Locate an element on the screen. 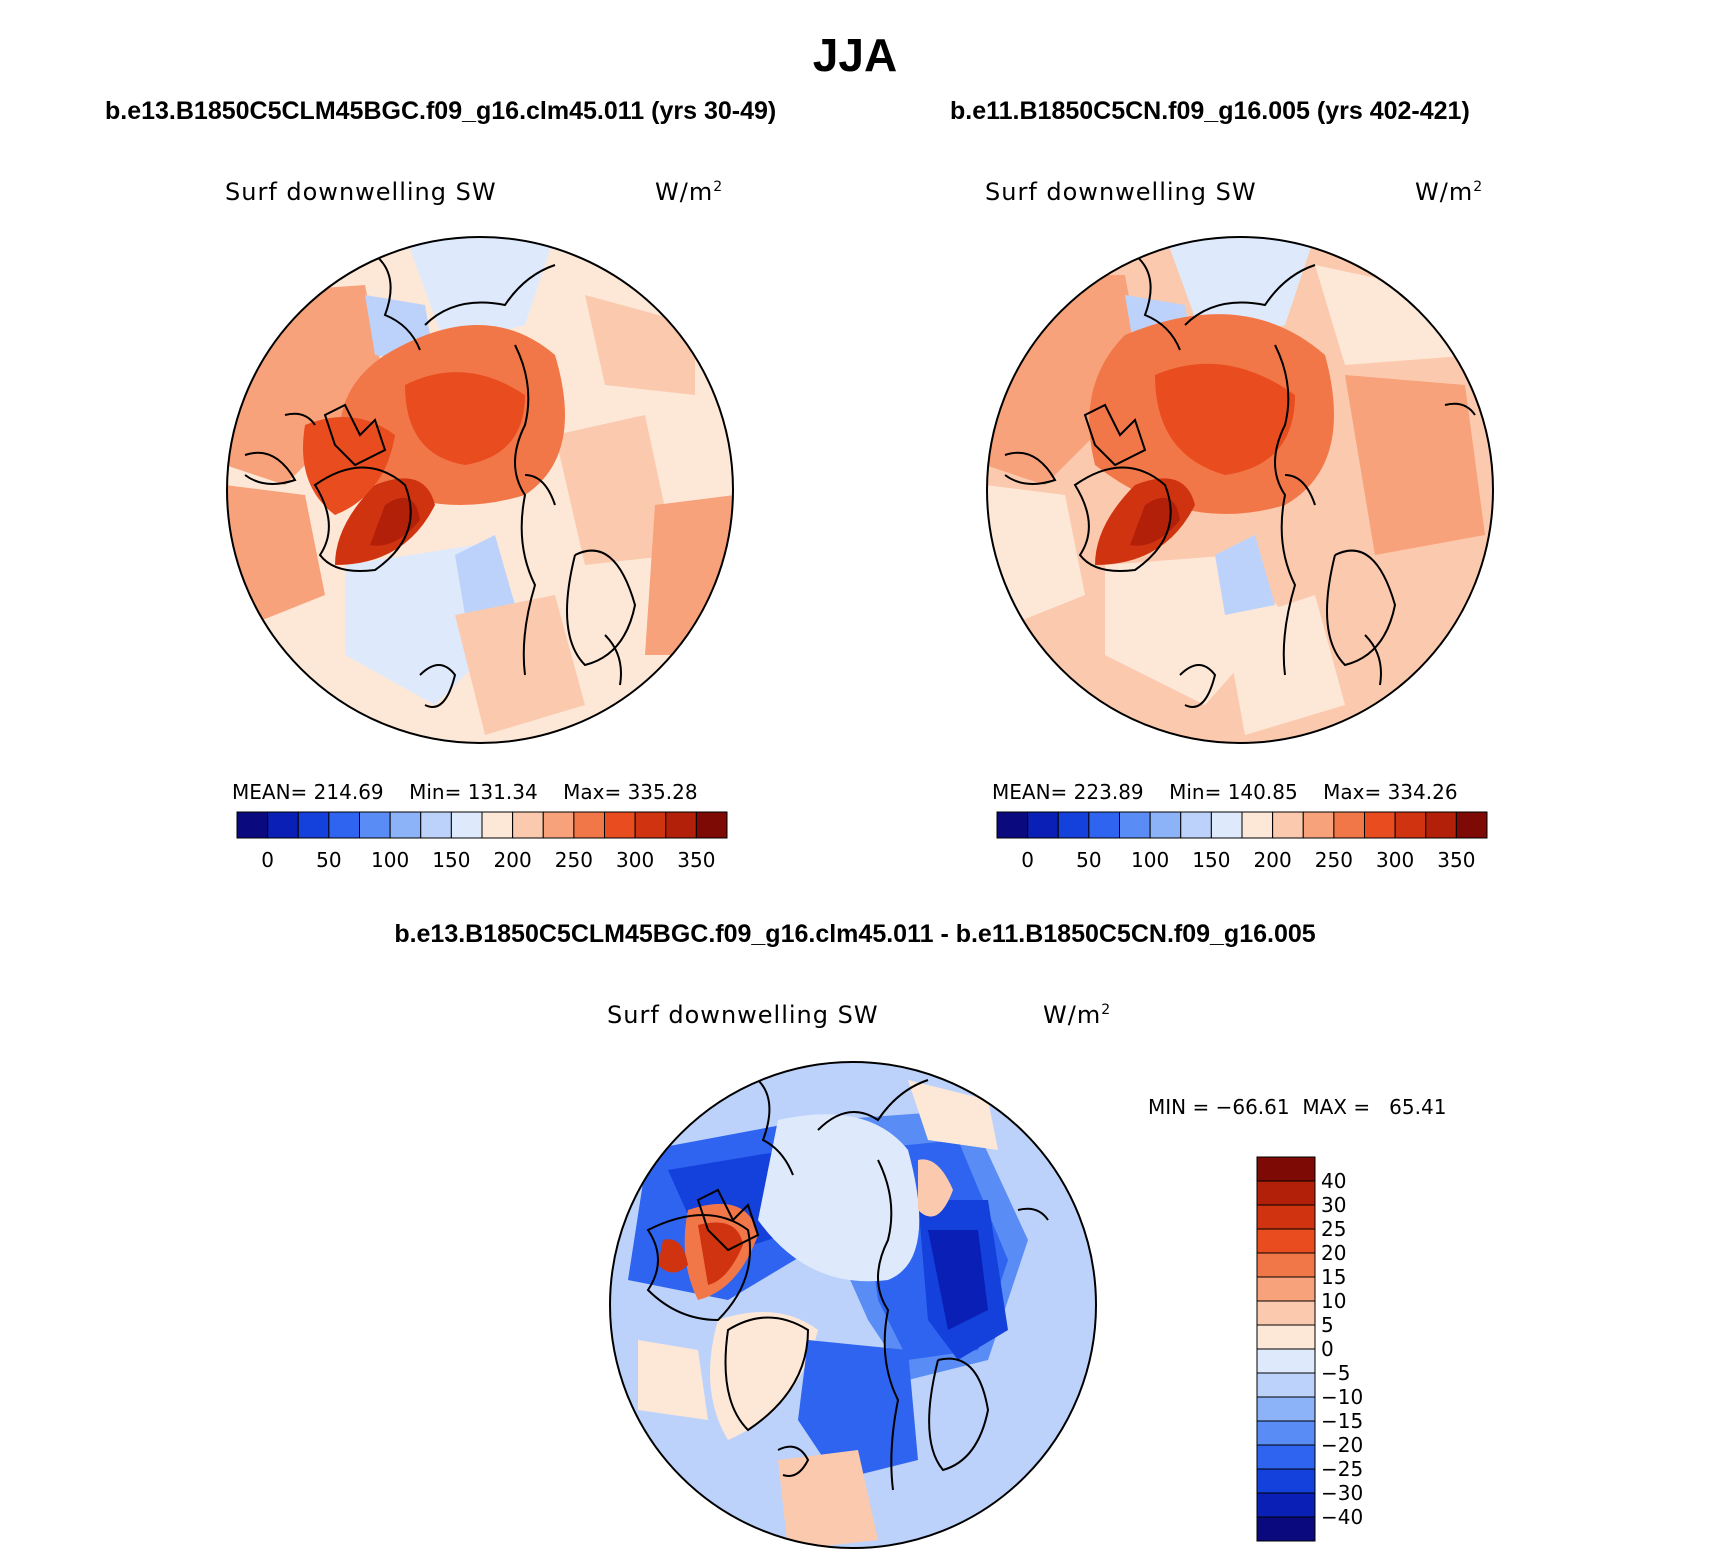 The image size is (1710, 1559). colorbar-tick-label: 15 is located at coordinates (1333, 1277).